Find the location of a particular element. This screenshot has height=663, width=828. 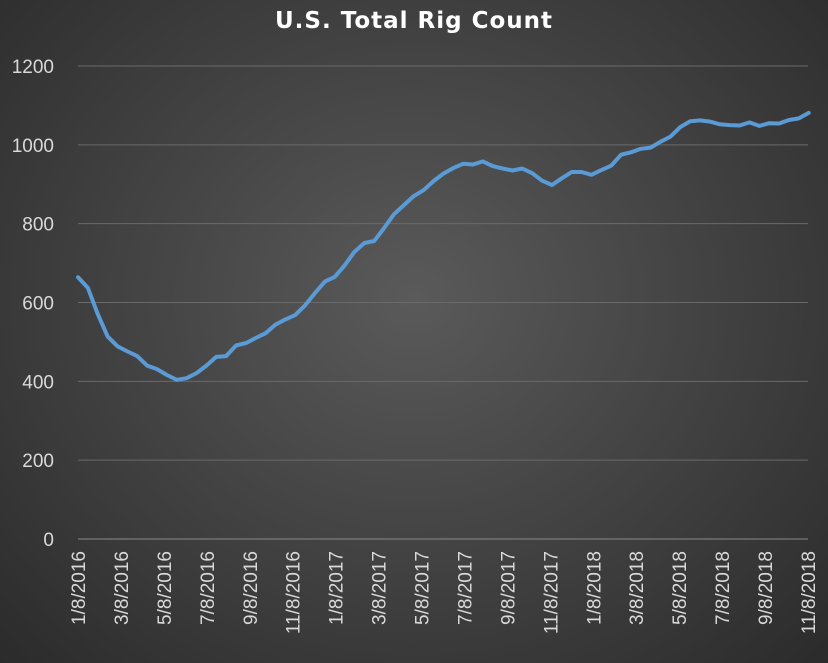

x-tick-label: 11/8/2017 is located at coordinates (551, 592).